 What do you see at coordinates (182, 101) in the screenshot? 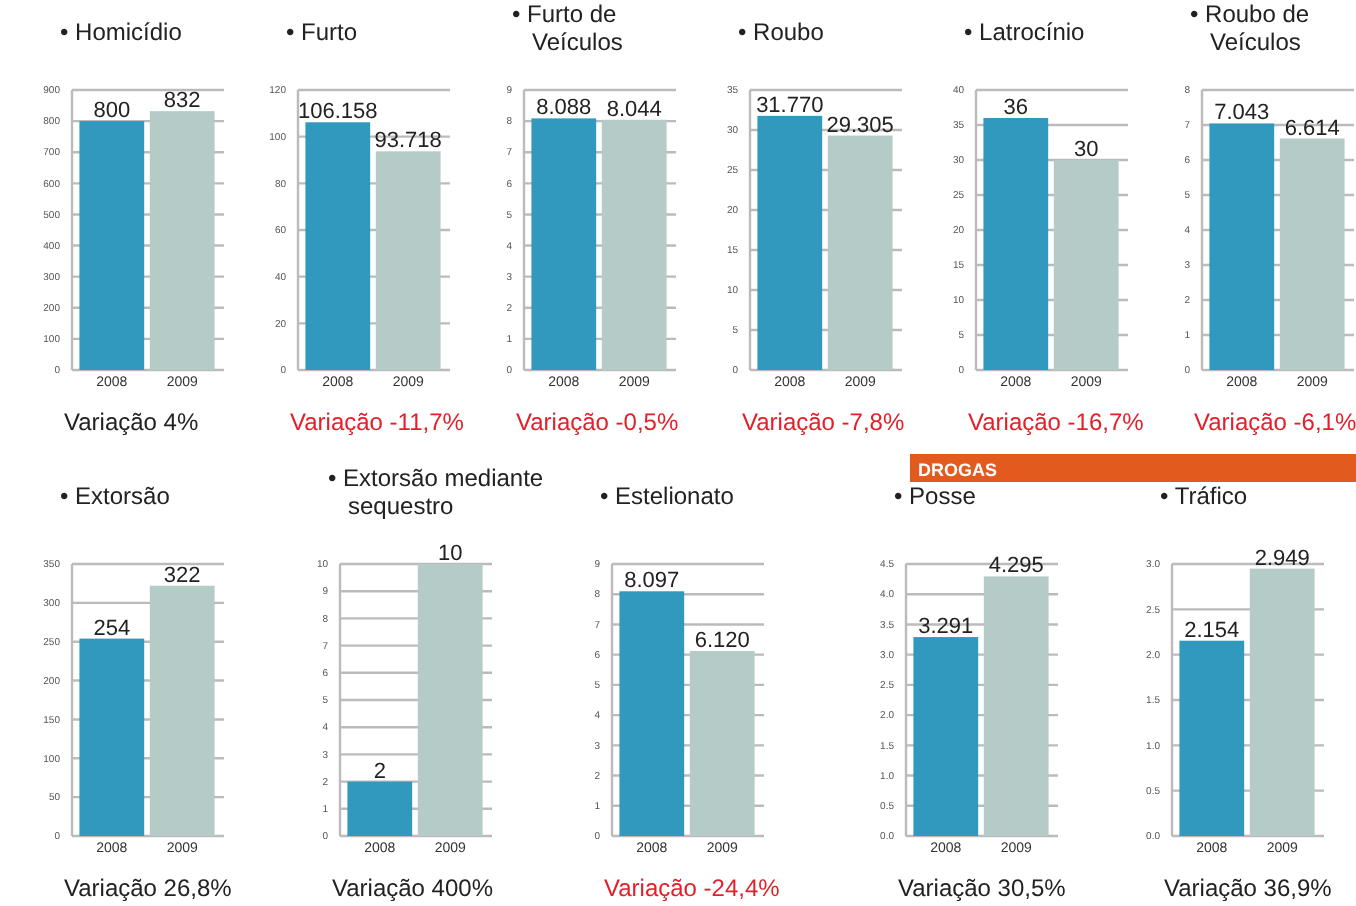
I see `data-label: 832` at bounding box center [182, 101].